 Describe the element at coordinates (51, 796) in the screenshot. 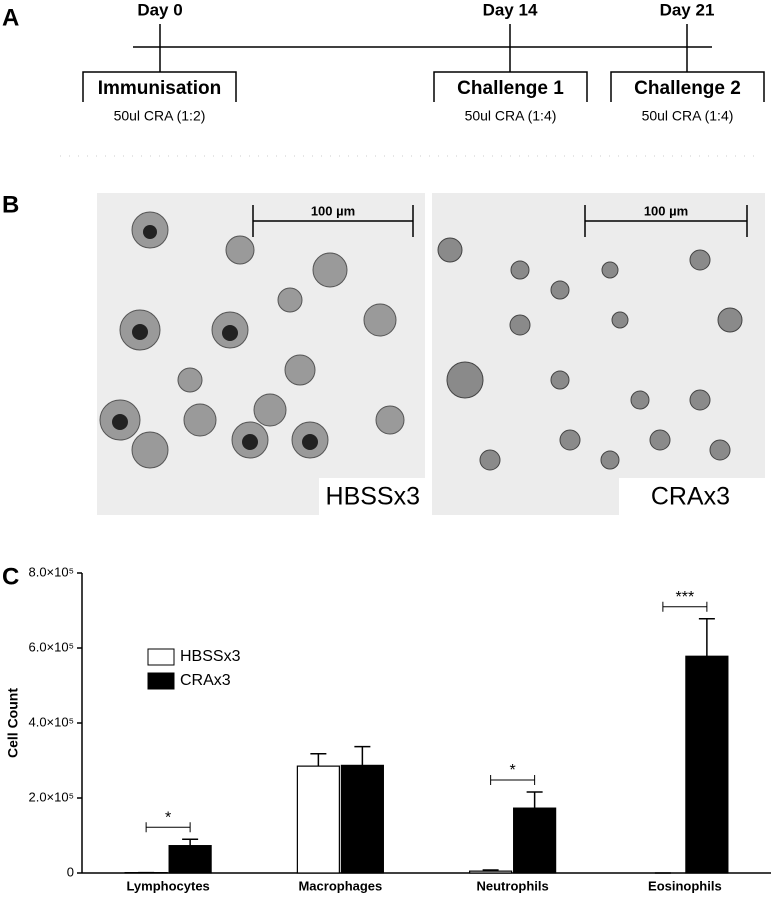

I see `y-tick-label: 2.0×10⁵` at that location.